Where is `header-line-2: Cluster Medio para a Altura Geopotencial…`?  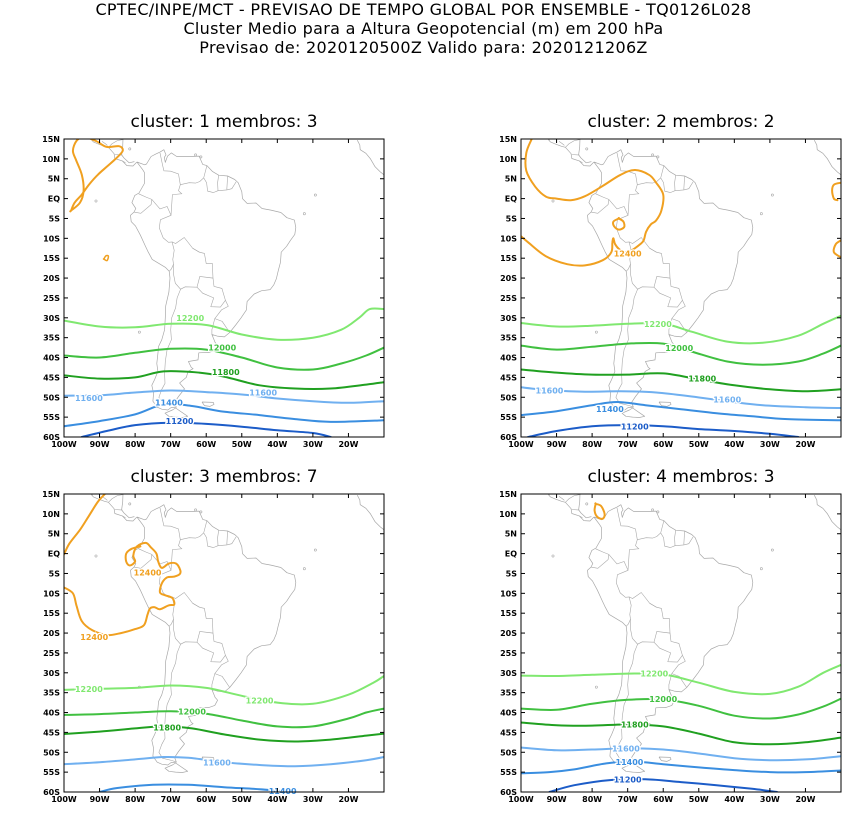 header-line-2: Cluster Medio para a Altura Geopotencial… is located at coordinates (423, 28).